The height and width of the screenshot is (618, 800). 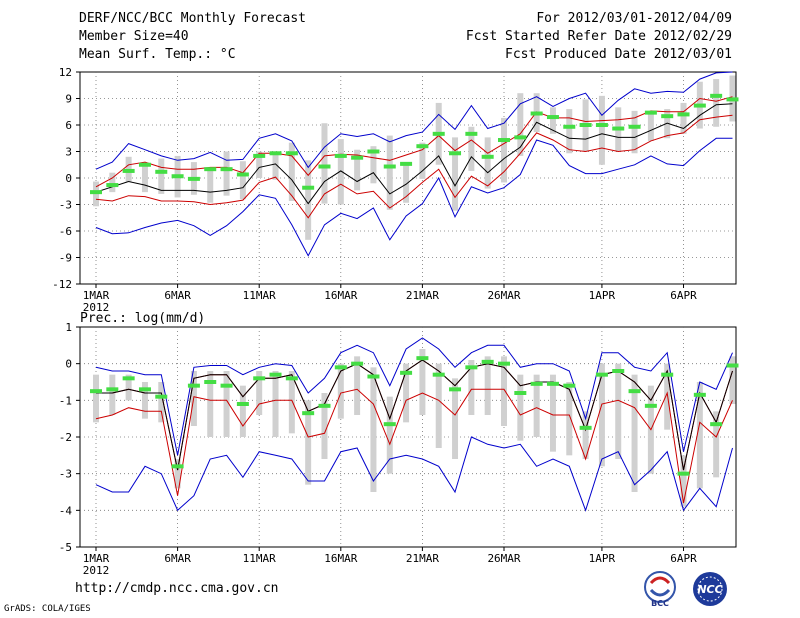 I want to click on y-tick-label: 9, so click(x=68, y=99).